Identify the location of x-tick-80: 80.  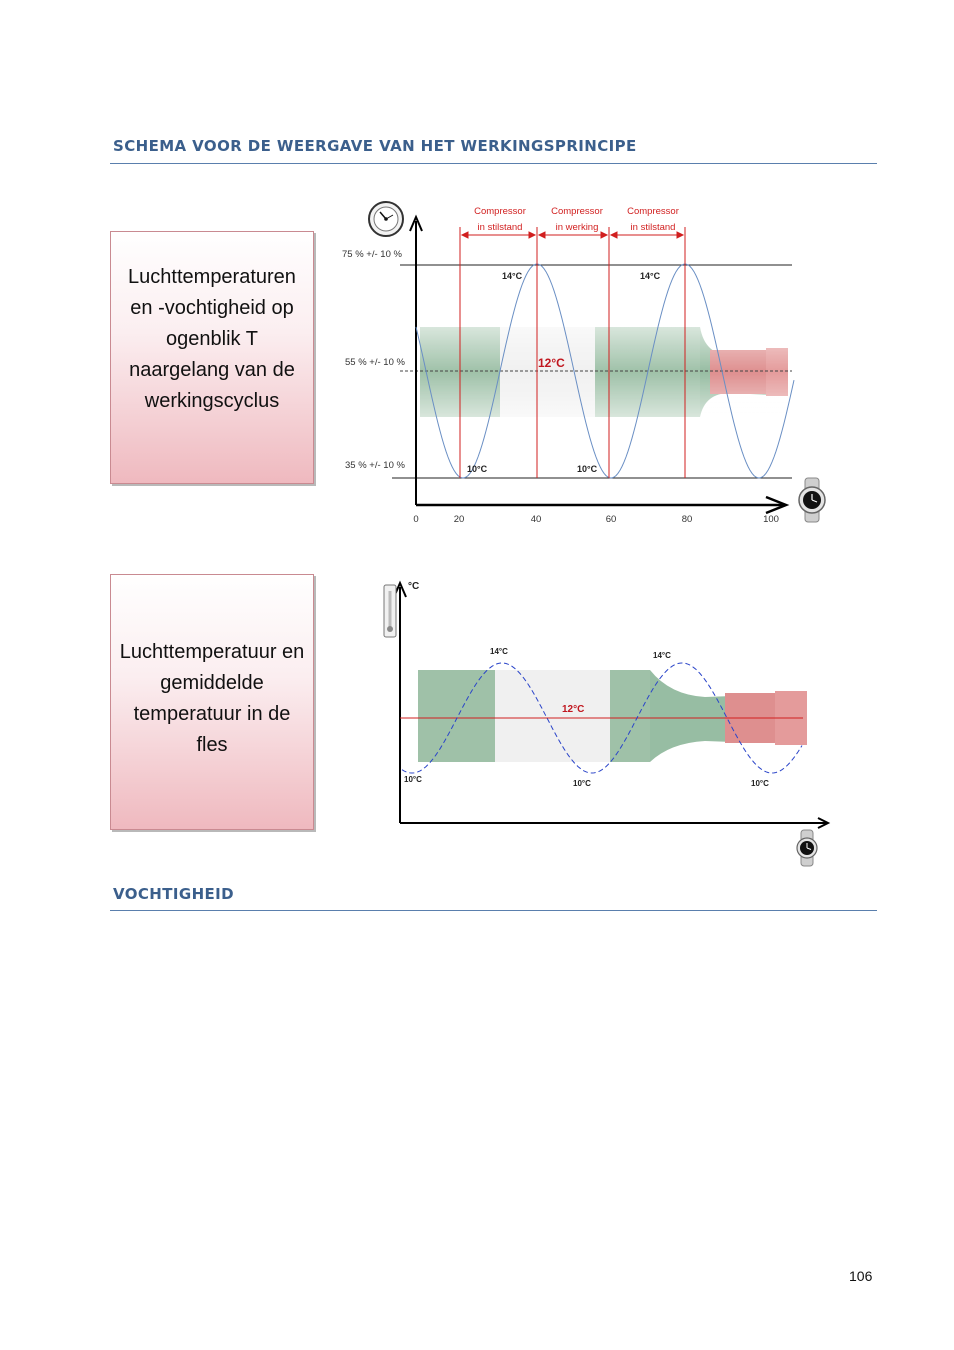
(687, 519).